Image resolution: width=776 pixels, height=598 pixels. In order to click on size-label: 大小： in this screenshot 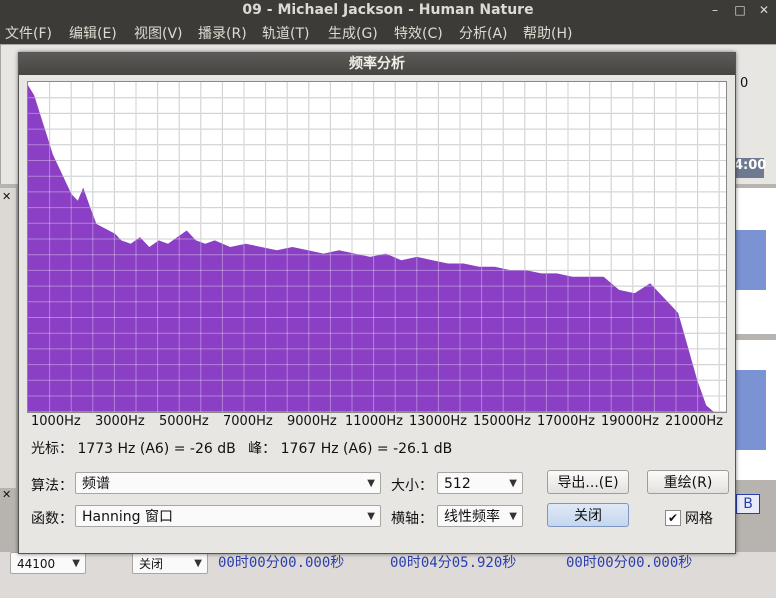, I will do `click(412, 486)`.